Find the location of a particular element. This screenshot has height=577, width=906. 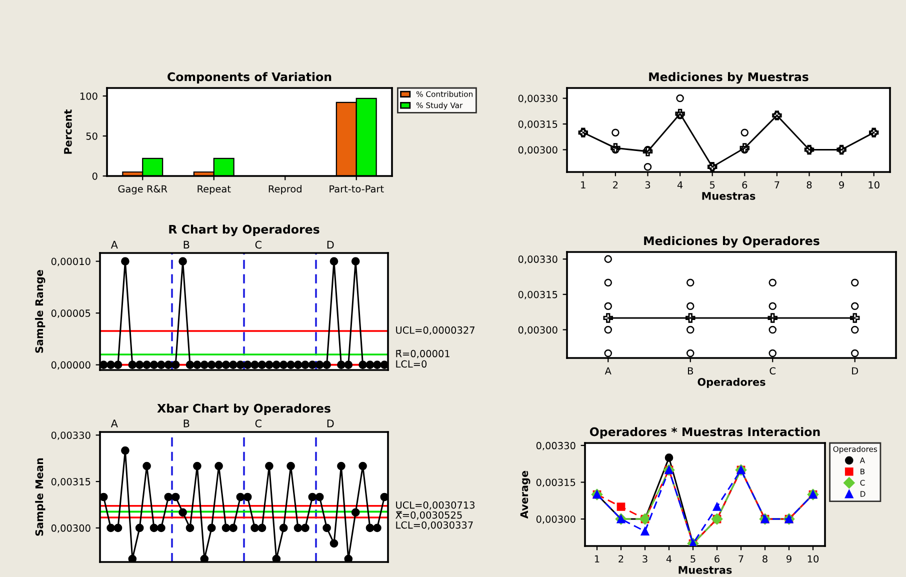

y-tick-label: 100 is located at coordinates (89, 96).